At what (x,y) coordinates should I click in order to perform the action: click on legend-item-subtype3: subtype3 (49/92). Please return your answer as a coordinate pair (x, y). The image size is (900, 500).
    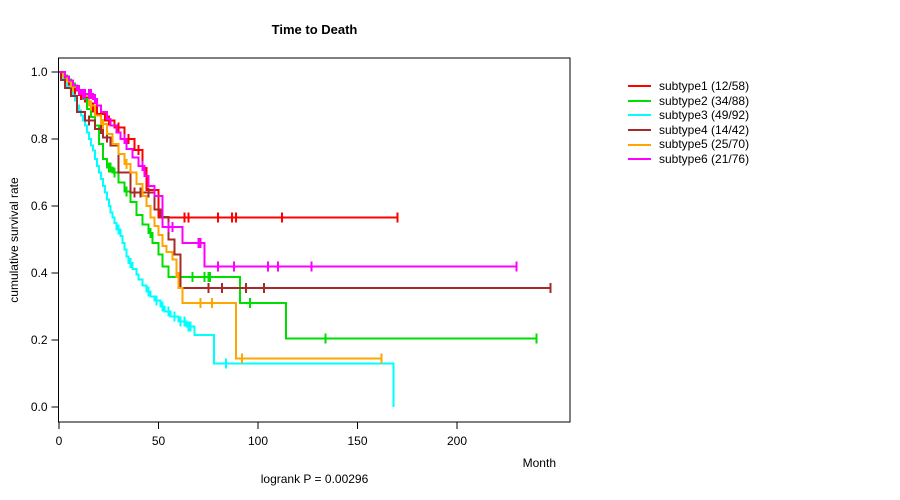
    Looking at the image, I should click on (688, 115).